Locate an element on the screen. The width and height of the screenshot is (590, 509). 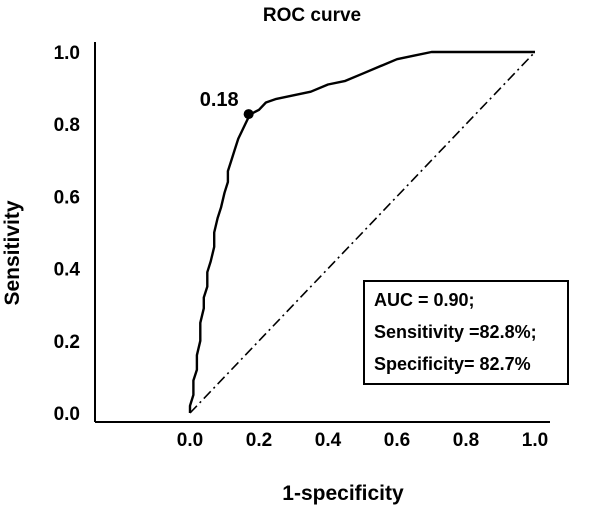
stats-specificity: Specificity= 82.7% is located at coordinates (452, 364).